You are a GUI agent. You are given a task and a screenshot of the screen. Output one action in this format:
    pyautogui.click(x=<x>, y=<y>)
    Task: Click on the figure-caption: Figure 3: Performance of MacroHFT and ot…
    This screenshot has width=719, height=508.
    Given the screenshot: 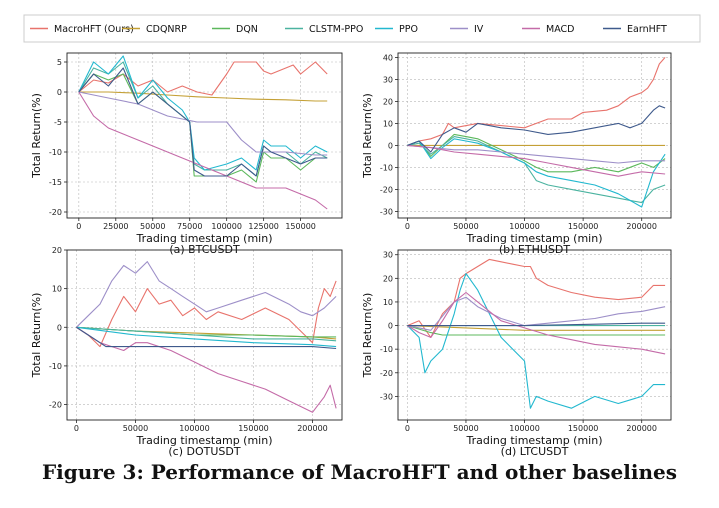 What is the action you would take?
    pyautogui.click(x=359, y=472)
    